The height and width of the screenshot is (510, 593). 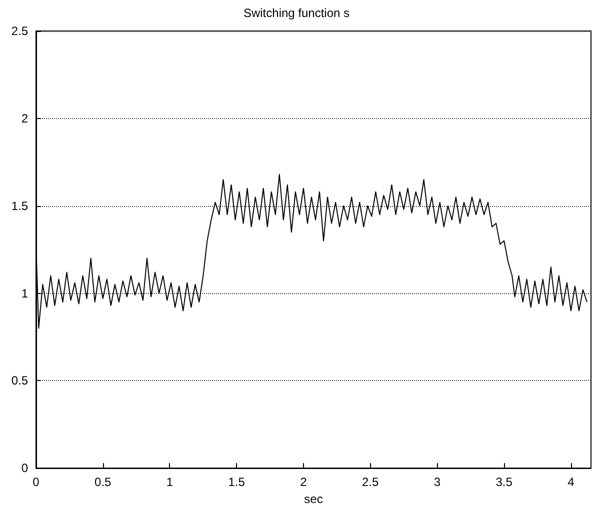 What do you see at coordinates (237, 482) in the screenshot?
I see `x-tick-label: 1.5` at bounding box center [237, 482].